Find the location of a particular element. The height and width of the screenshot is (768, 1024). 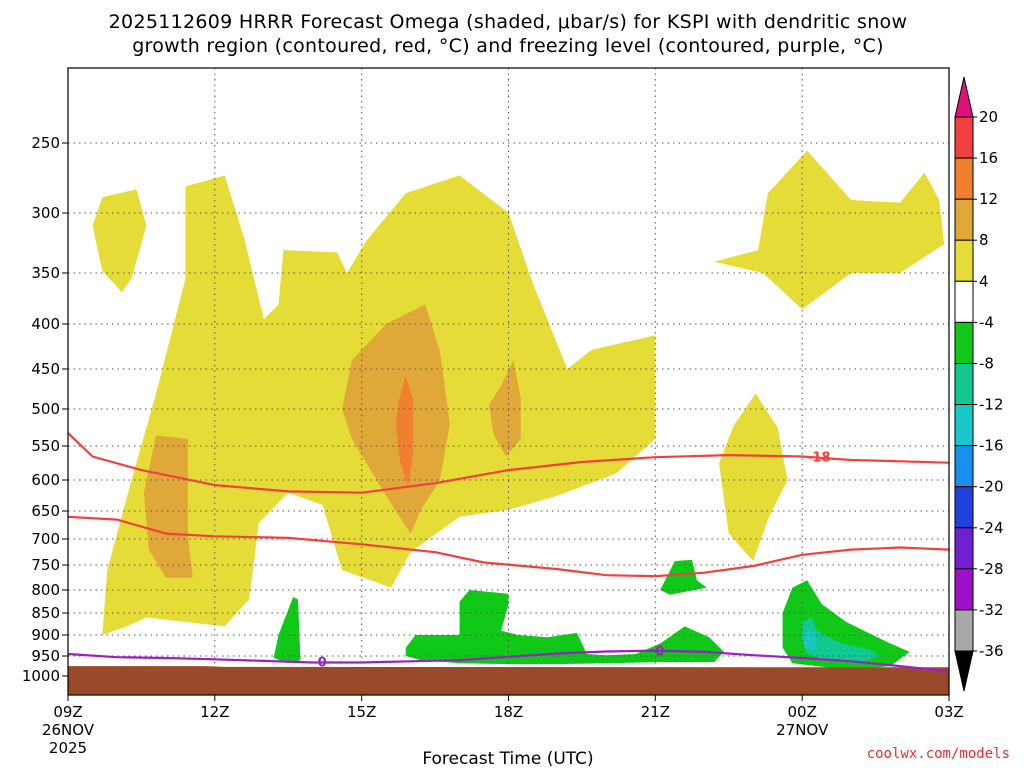

ground-fill is located at coordinates (508, 680).